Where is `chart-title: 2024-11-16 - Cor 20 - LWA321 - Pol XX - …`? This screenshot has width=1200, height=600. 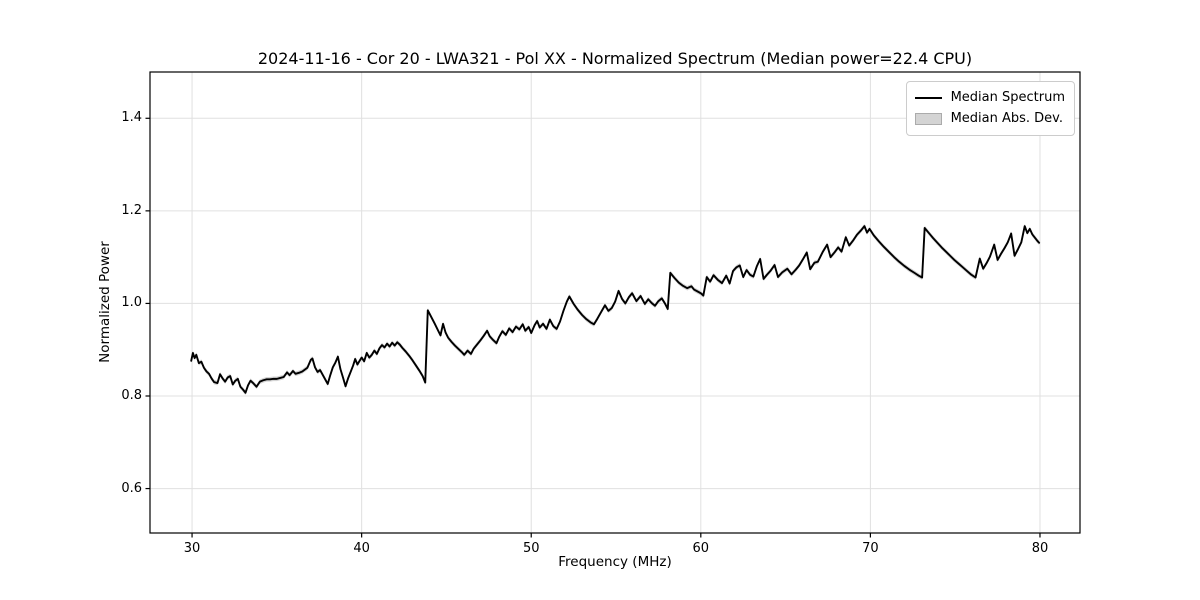
chart-title: 2024-11-16 - Cor 20 - LWA321 - Pol XX - … is located at coordinates (615, 58).